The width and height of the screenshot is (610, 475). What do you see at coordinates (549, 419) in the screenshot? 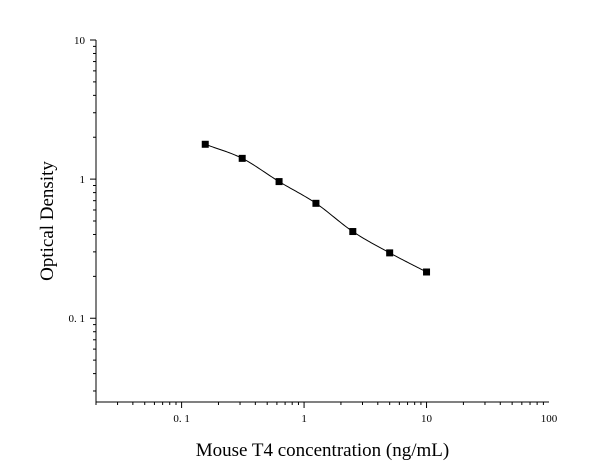
I see `x-tick-label: 100` at bounding box center [549, 419].